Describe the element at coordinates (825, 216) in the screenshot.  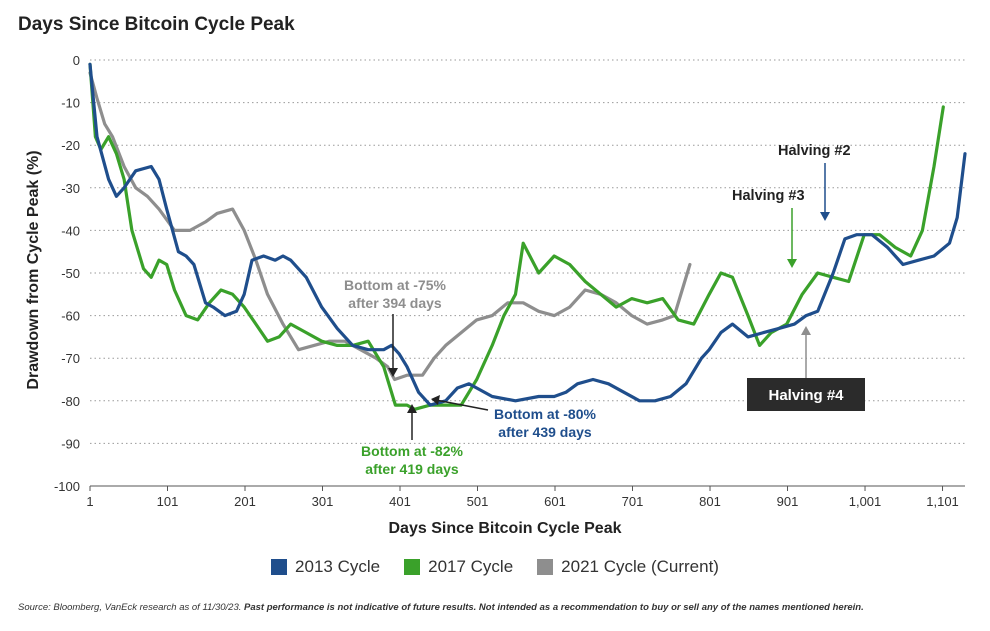
I see `halving-2-arrowhead` at that location.